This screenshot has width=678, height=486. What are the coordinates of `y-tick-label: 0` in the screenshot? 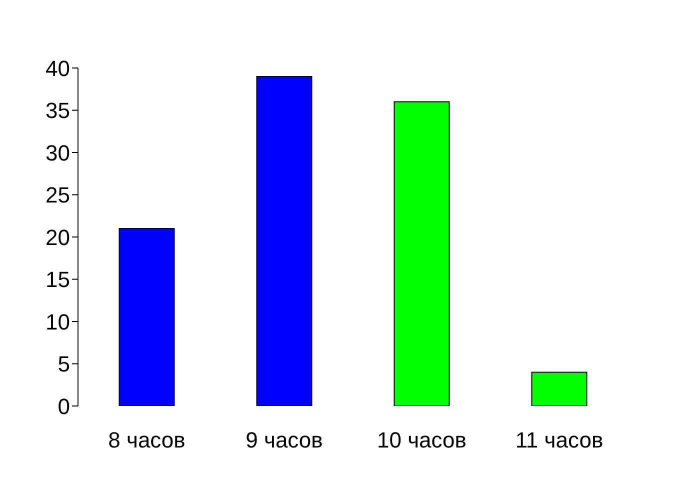 It's located at (64, 406).